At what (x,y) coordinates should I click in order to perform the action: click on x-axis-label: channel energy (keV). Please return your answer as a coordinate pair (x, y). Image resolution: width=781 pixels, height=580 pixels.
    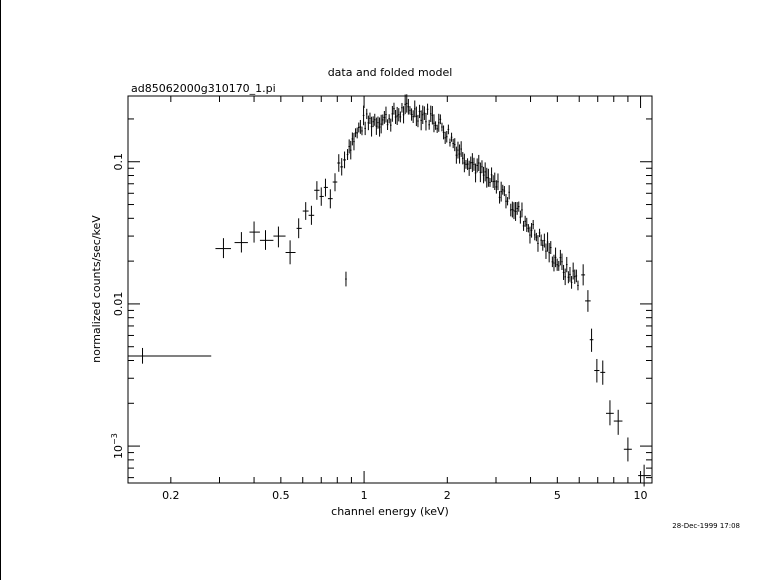
    Looking at the image, I should click on (390, 511).